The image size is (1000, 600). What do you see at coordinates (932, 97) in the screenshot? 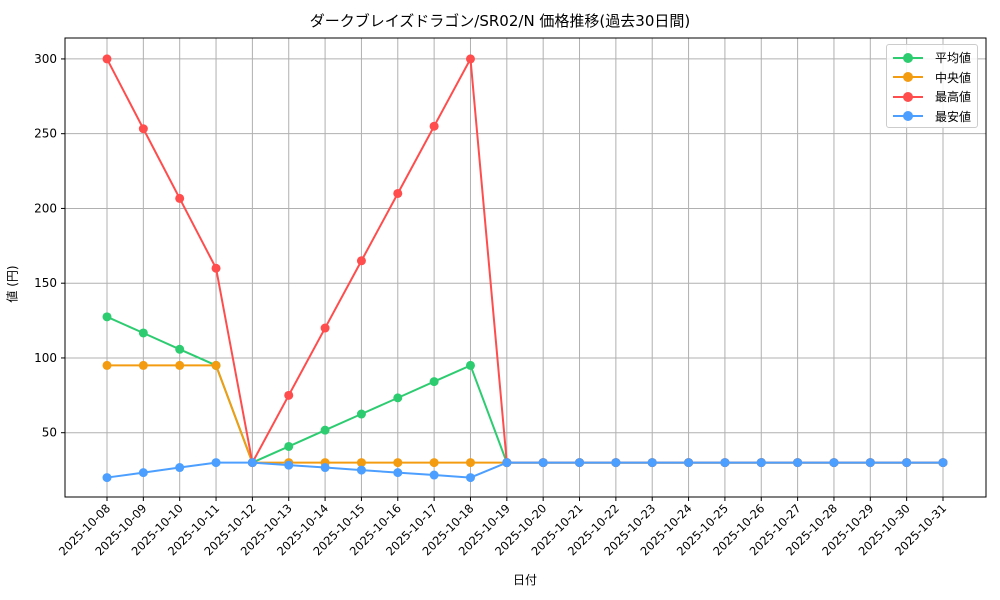
I see `legend-item-max: 最高値` at bounding box center [932, 97].